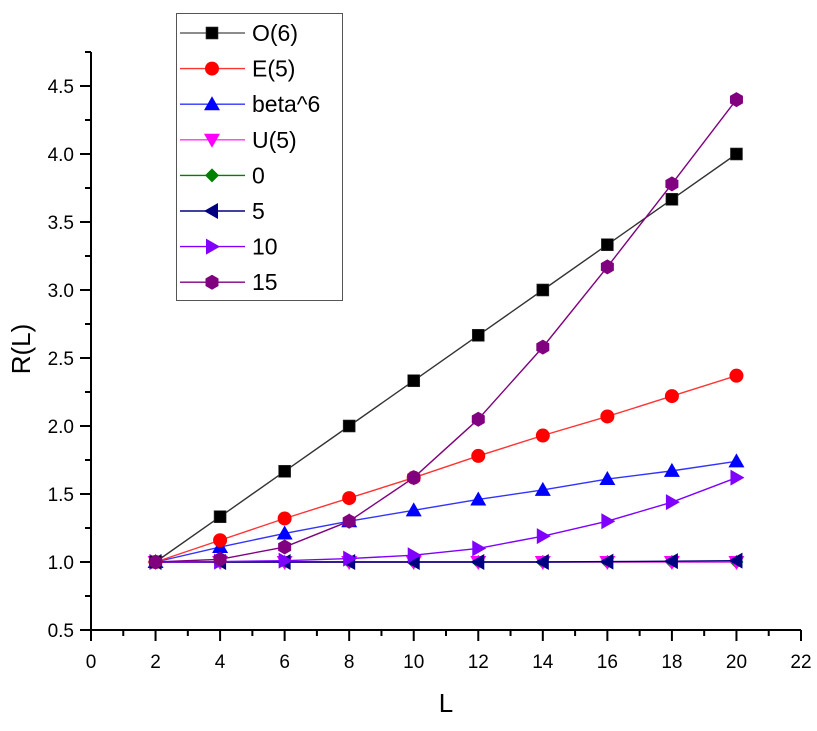 The image size is (817, 731). Describe the element at coordinates (446, 703) in the screenshot. I see `x-axis-label: L` at that location.